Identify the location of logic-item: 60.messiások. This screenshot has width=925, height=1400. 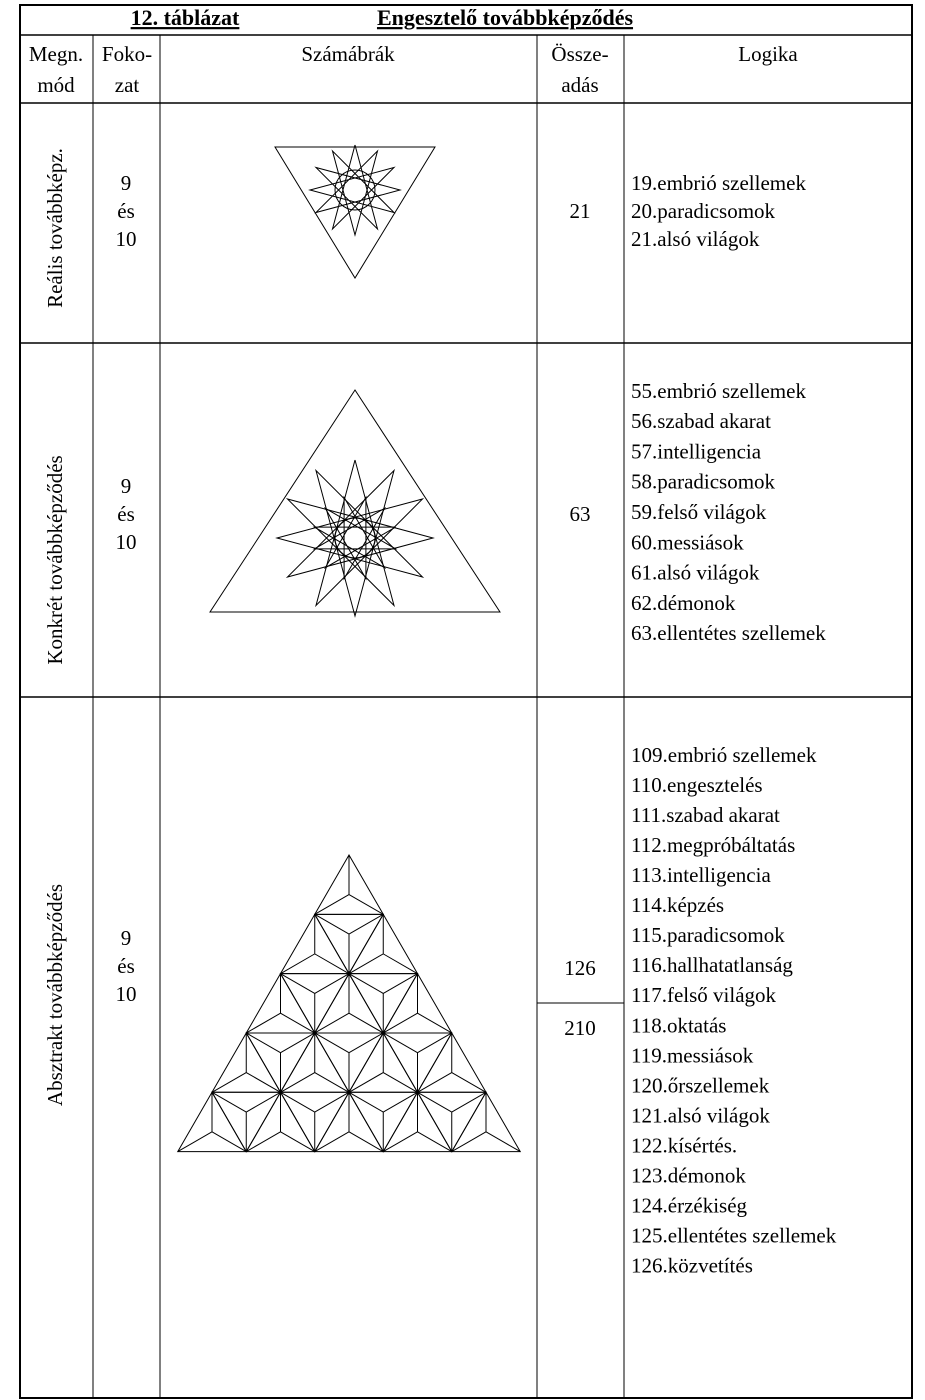
(687, 542).